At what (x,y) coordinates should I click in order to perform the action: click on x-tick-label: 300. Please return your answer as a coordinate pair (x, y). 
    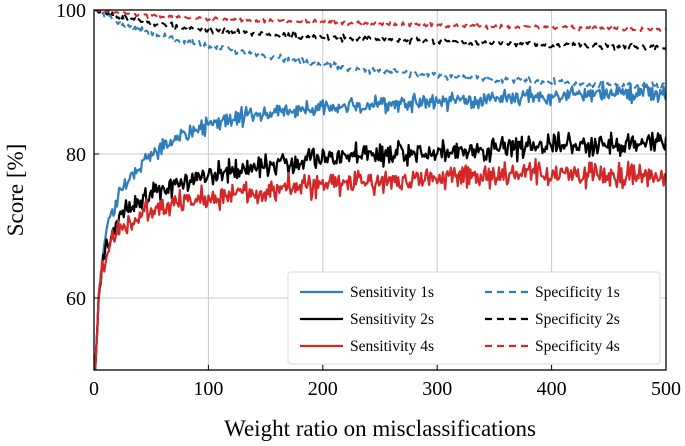
    Looking at the image, I should click on (437, 389).